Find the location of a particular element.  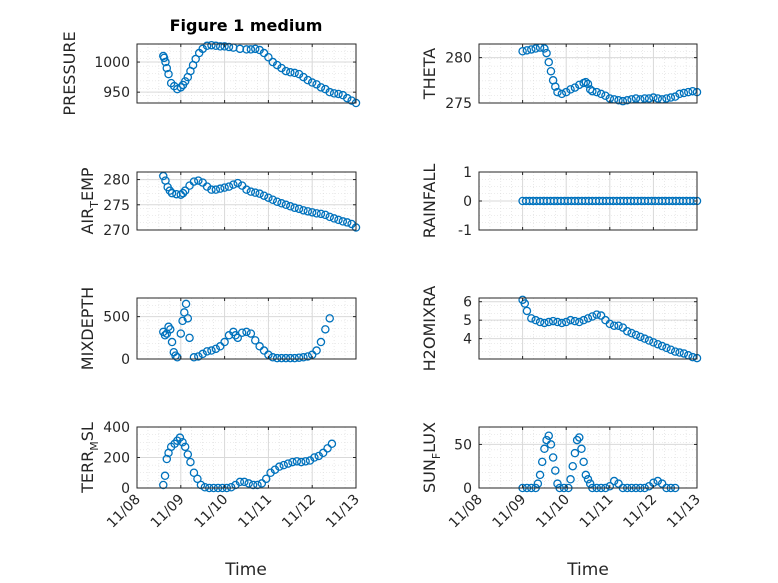

x-tick-label: 11/08 is located at coordinates (124, 512).